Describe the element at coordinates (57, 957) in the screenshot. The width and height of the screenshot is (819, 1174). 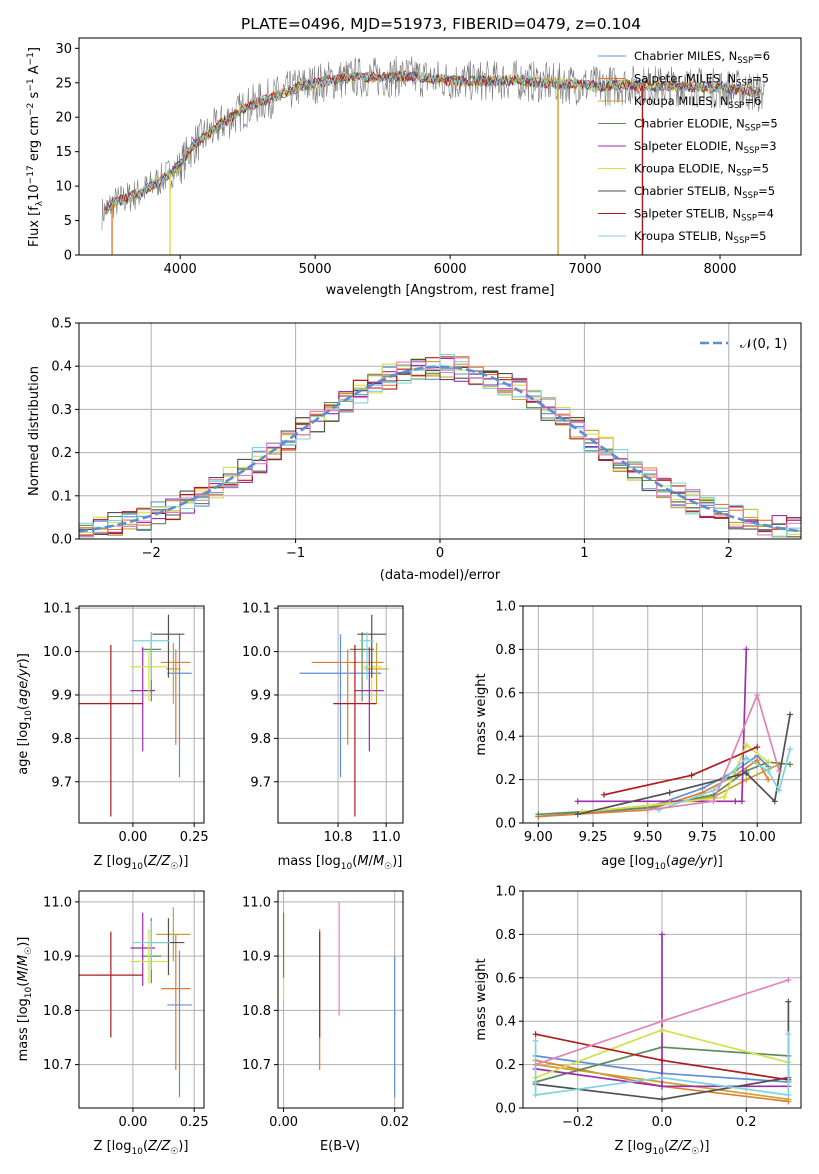
I see `y-tick-label: 10.9` at that location.